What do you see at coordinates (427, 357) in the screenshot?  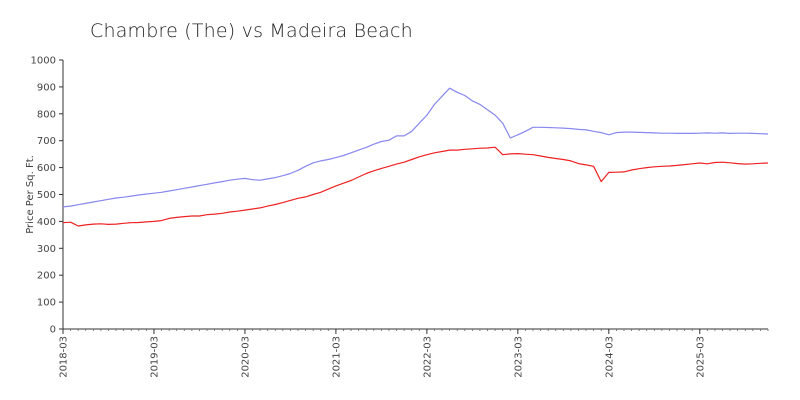 I see `x-tick-label: 2022-03` at bounding box center [427, 357].